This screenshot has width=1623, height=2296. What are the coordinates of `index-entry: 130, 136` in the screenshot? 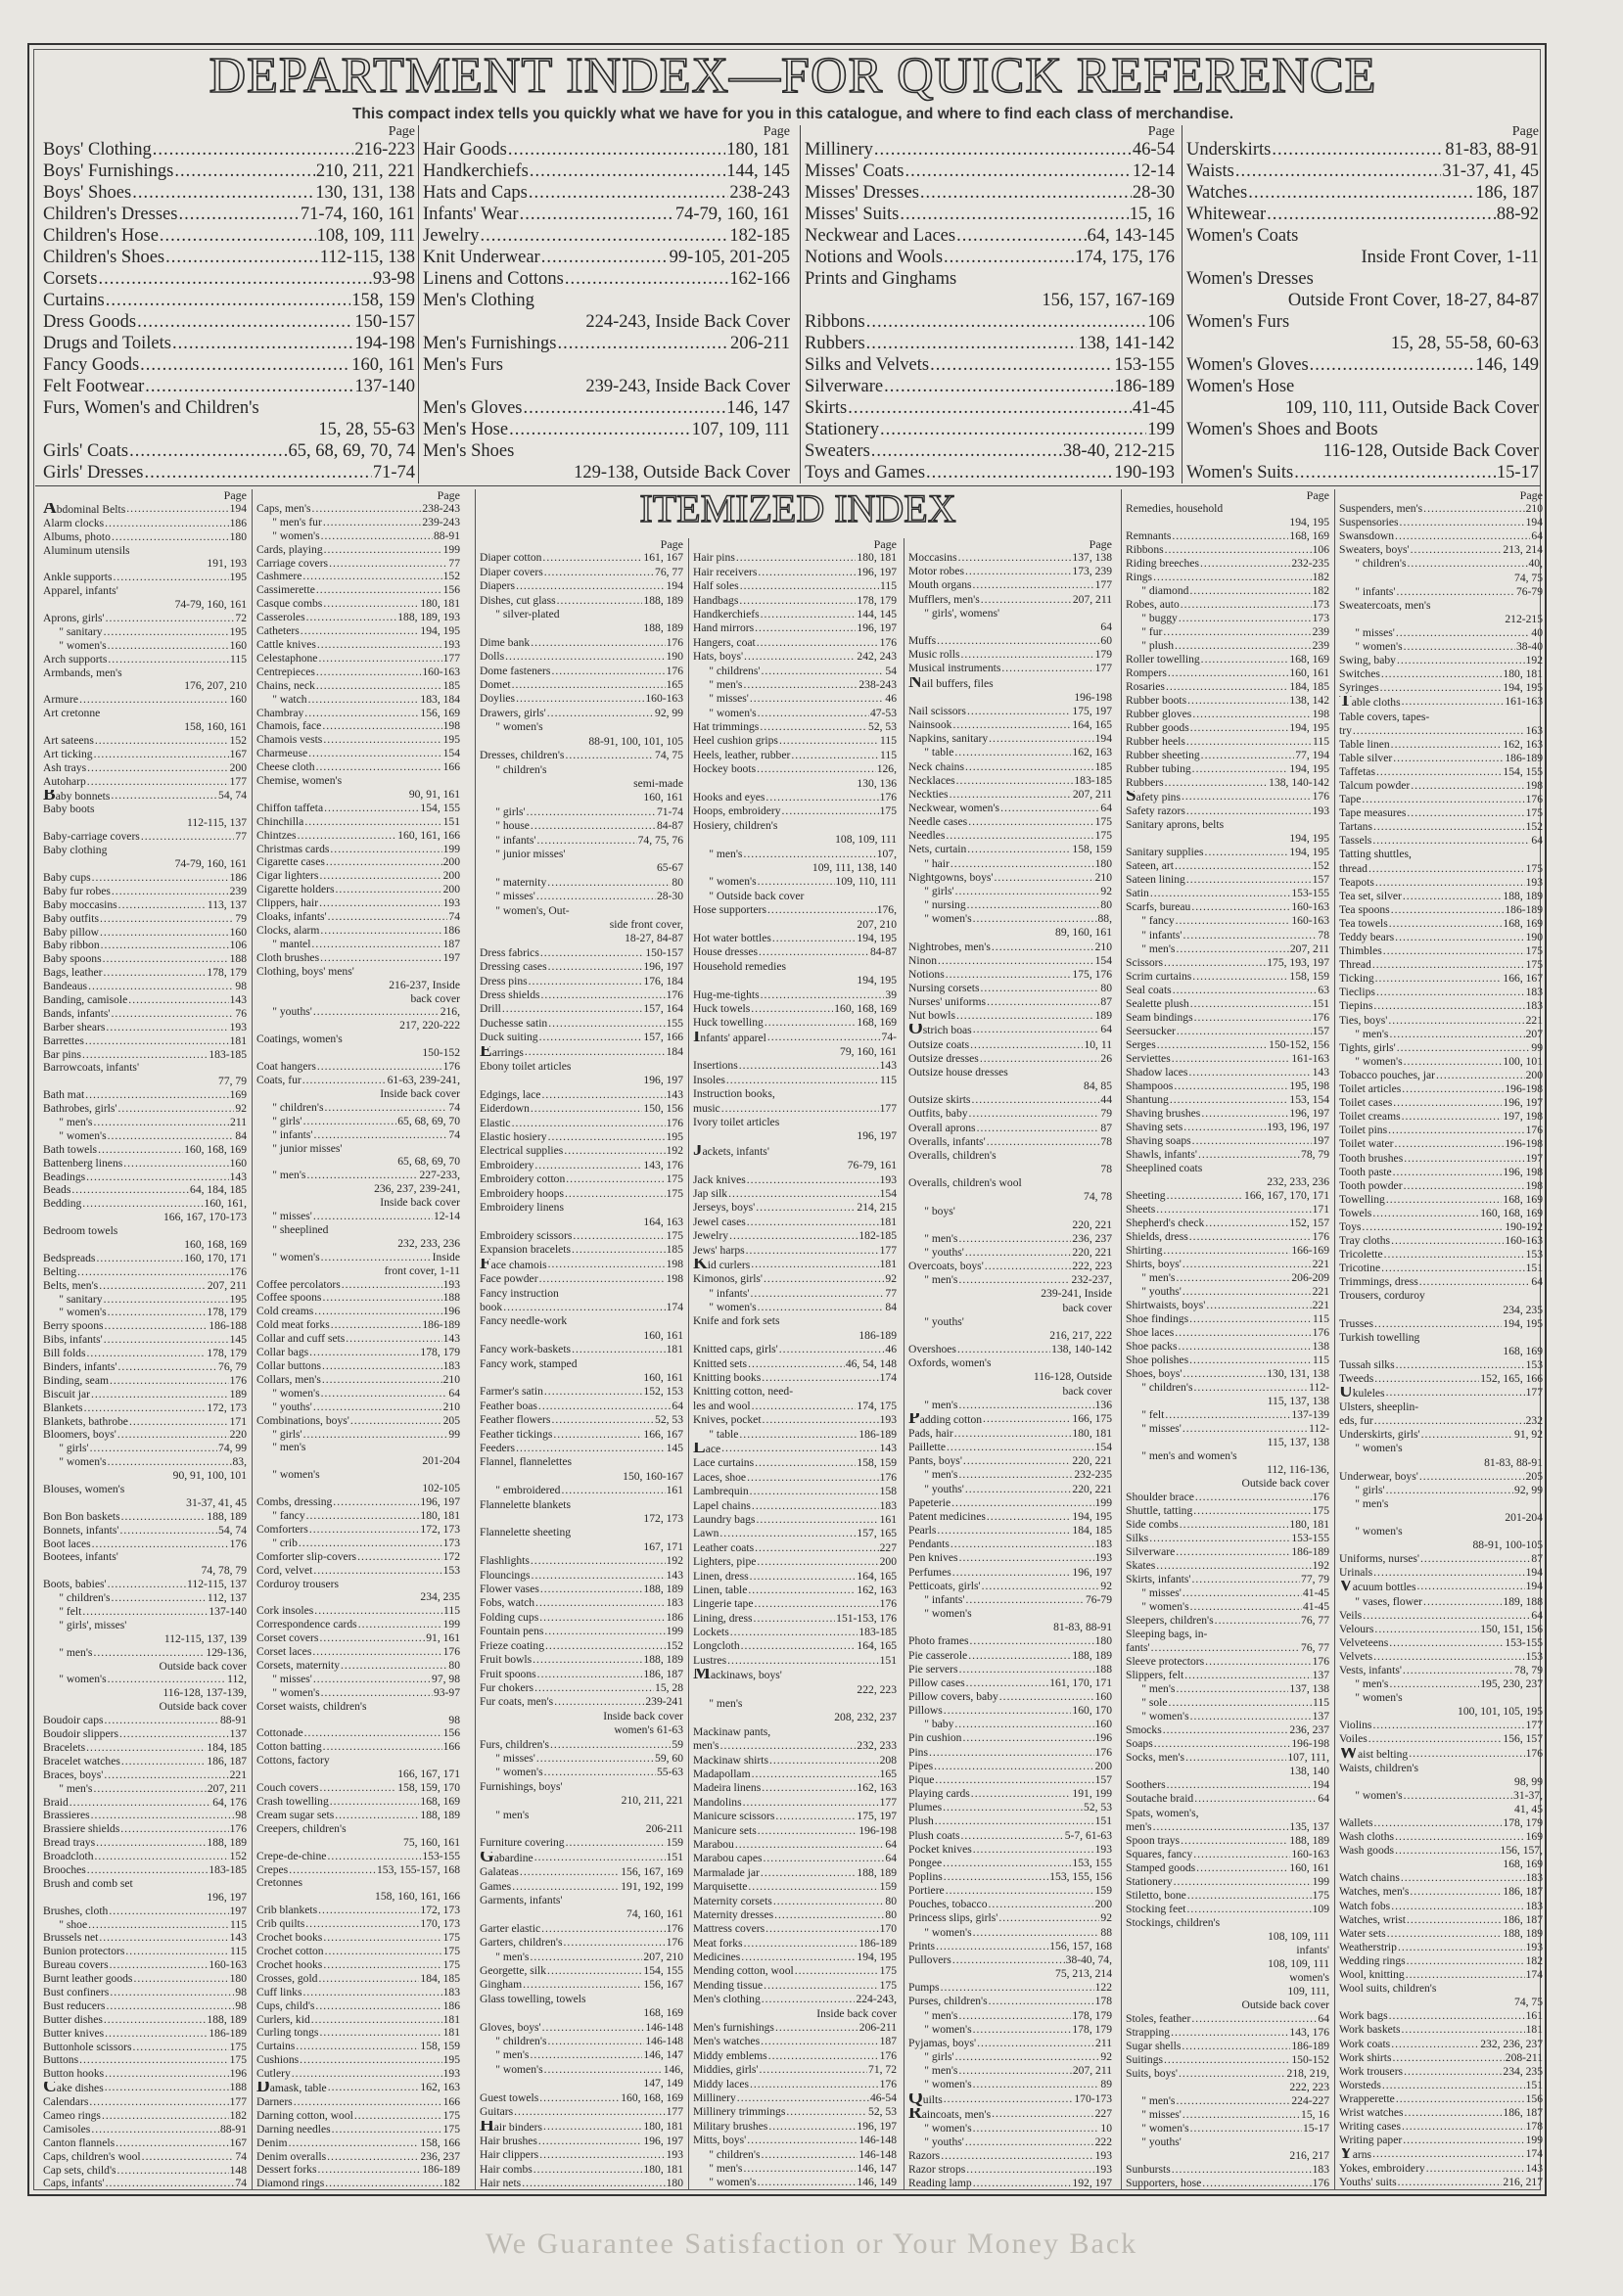 It's located at (795, 784).